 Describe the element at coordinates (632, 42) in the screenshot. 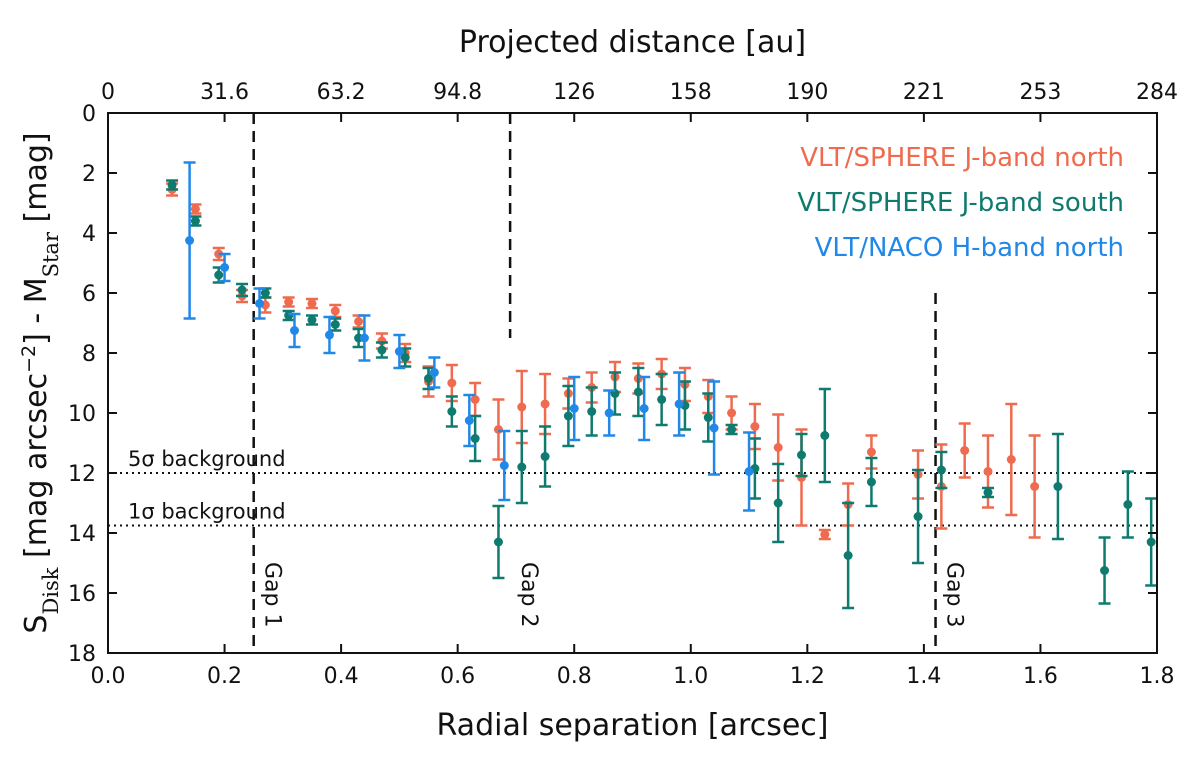

I see `top-axis-title: Projected distance [au]` at that location.